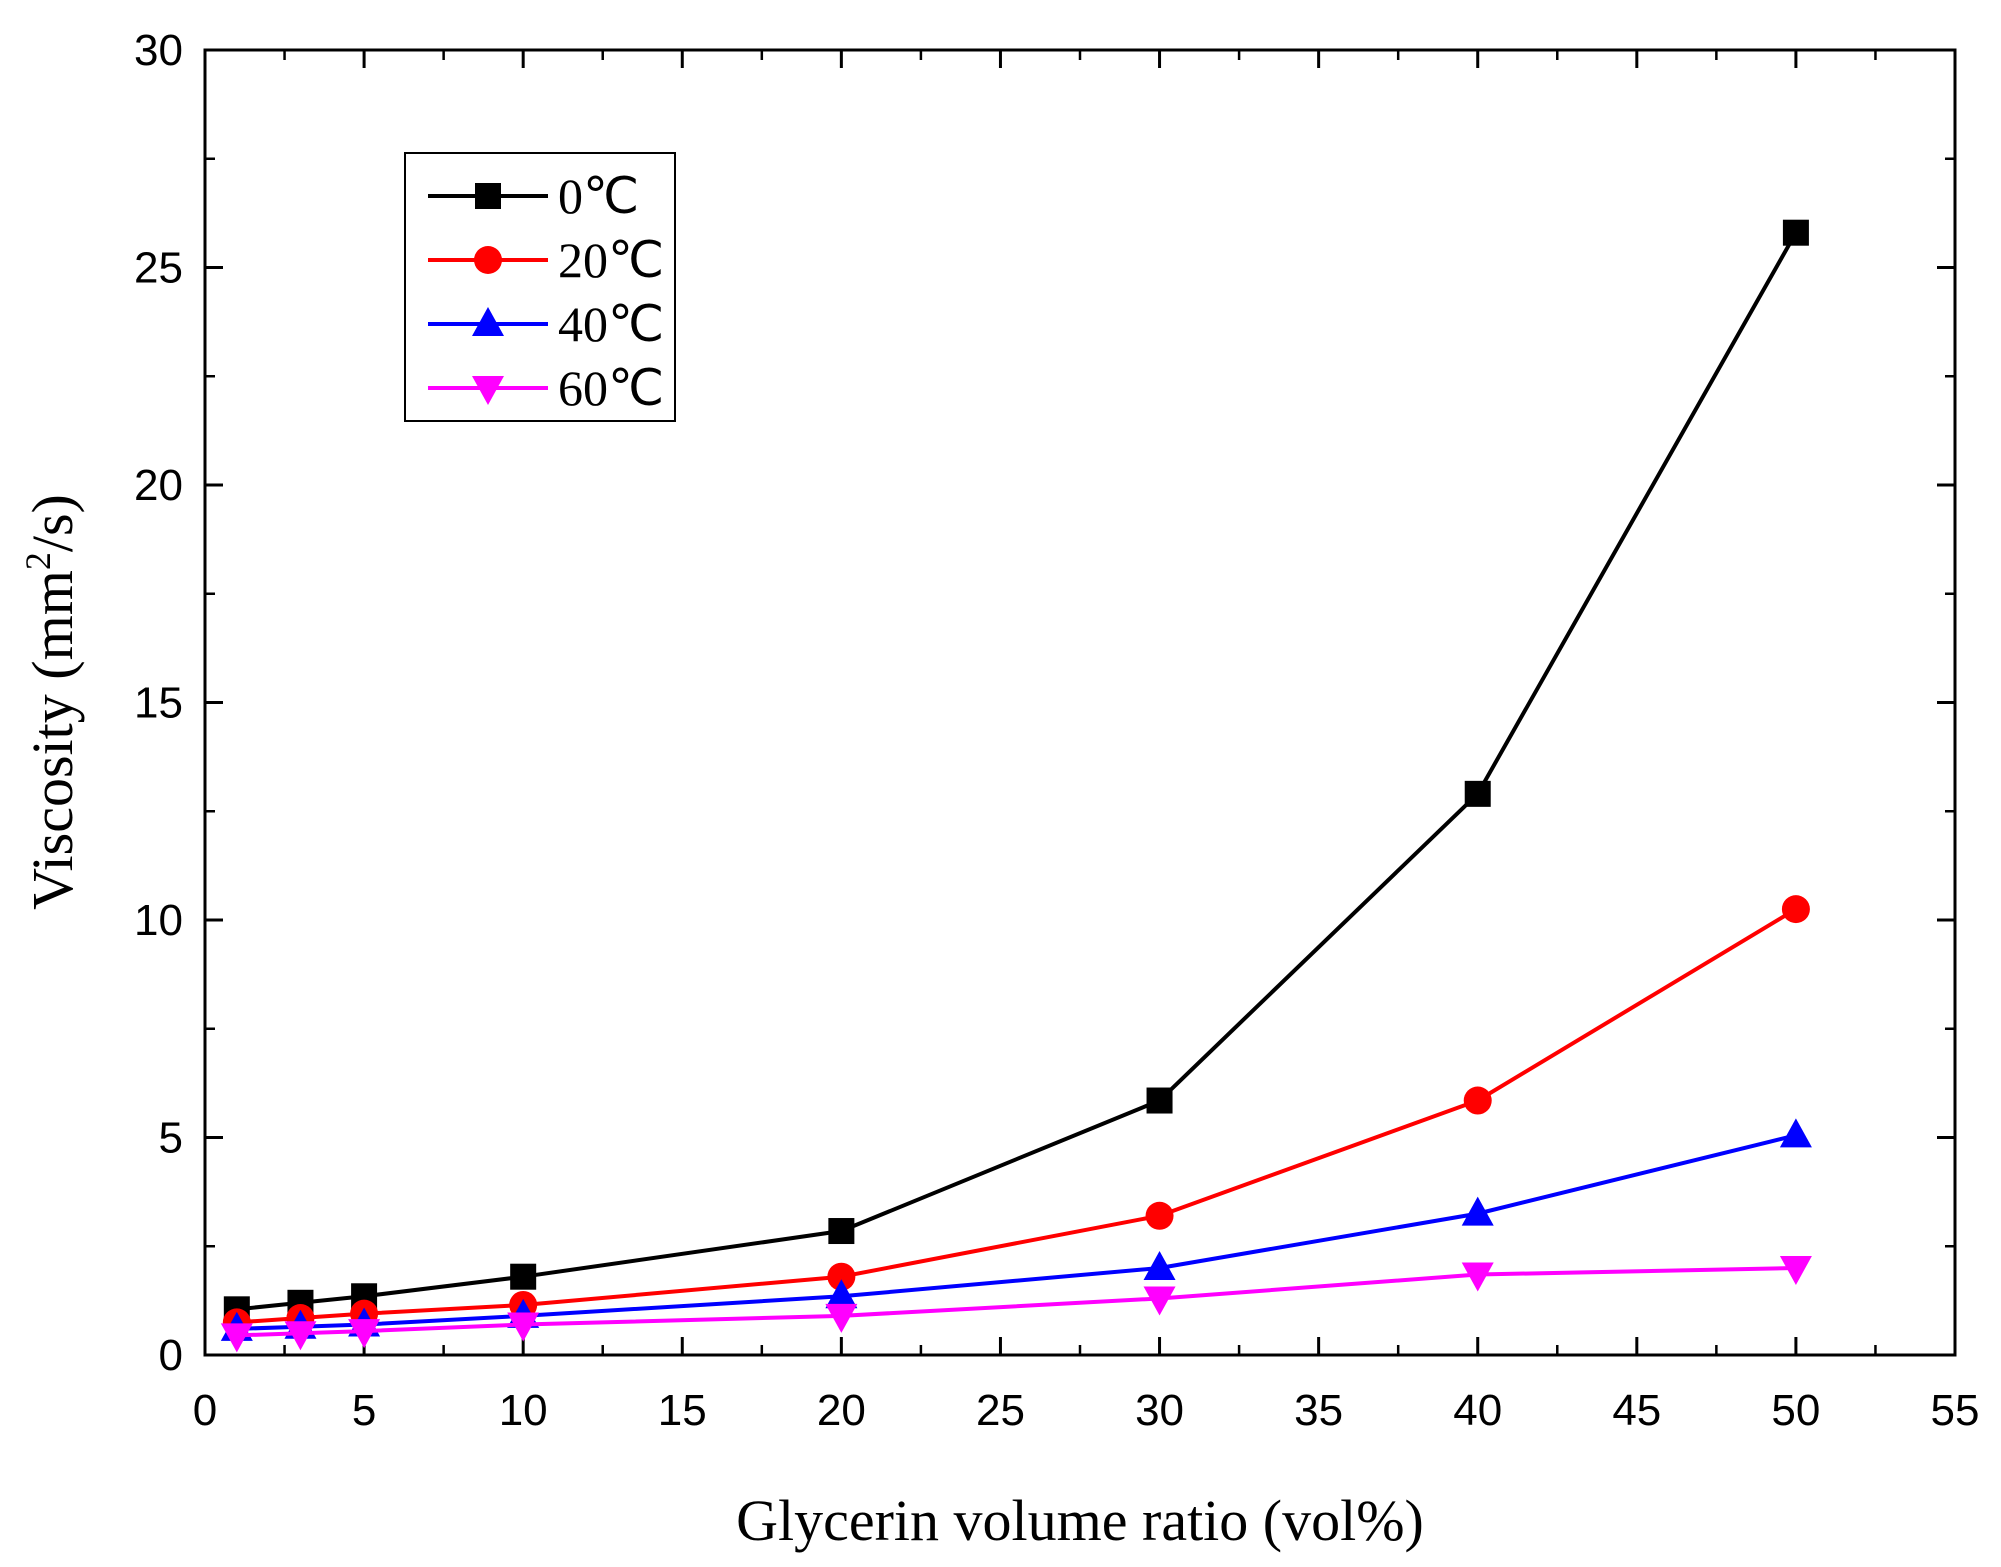 This screenshot has height=1567, width=2001. Describe the element at coordinates (364, 1410) in the screenshot. I see `x-tick-label: 5` at that location.